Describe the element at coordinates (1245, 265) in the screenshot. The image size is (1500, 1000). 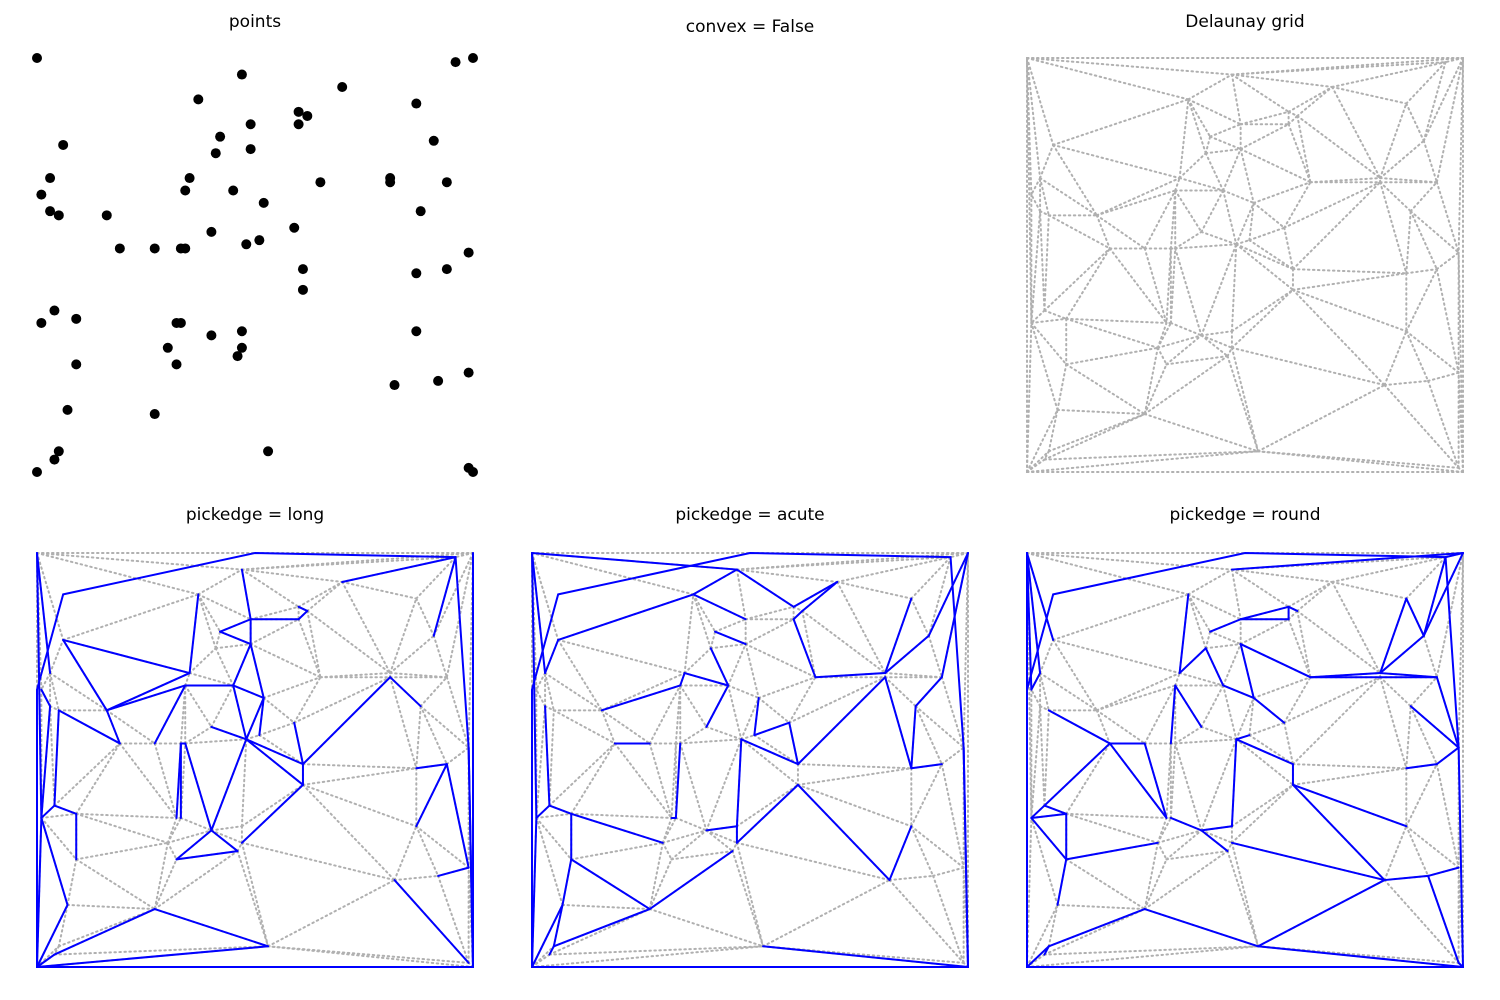
I see `delaunay-edges` at that location.